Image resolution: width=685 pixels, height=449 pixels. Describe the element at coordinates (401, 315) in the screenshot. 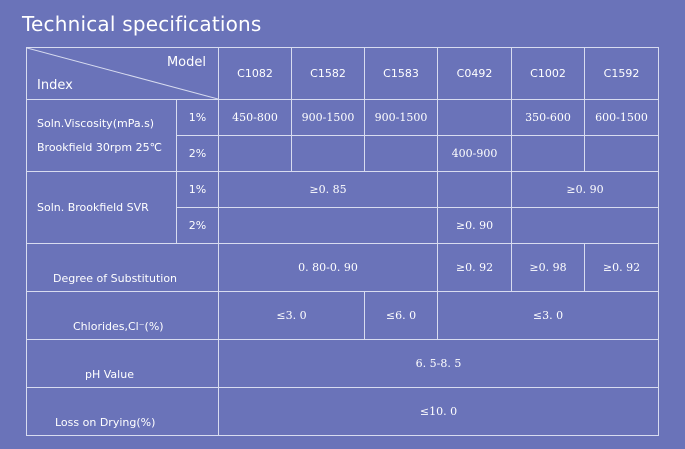

I see `chlorides-c1583: ≤6. 0` at that location.